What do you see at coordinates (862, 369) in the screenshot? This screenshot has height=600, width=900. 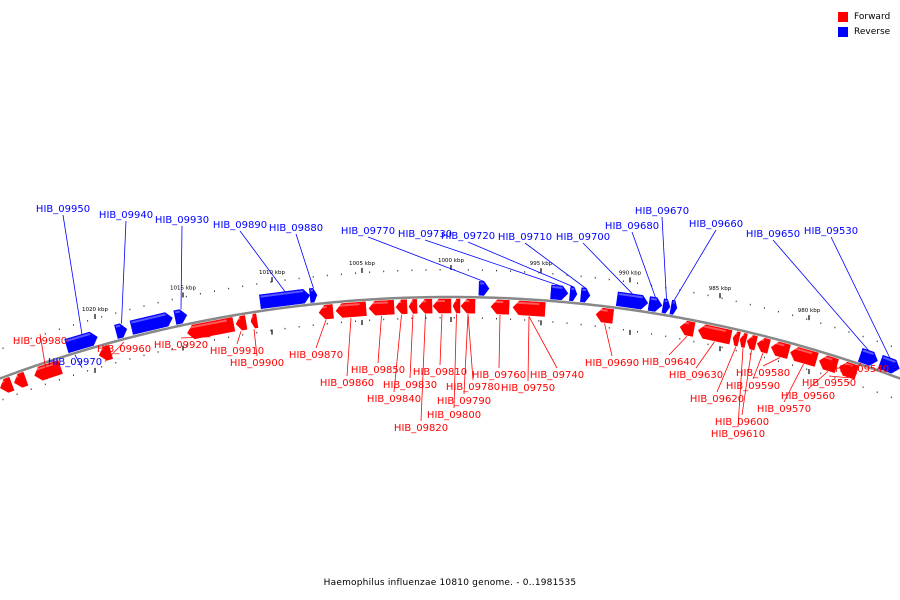 I see `gene-label: HIB_09540` at bounding box center [862, 369].